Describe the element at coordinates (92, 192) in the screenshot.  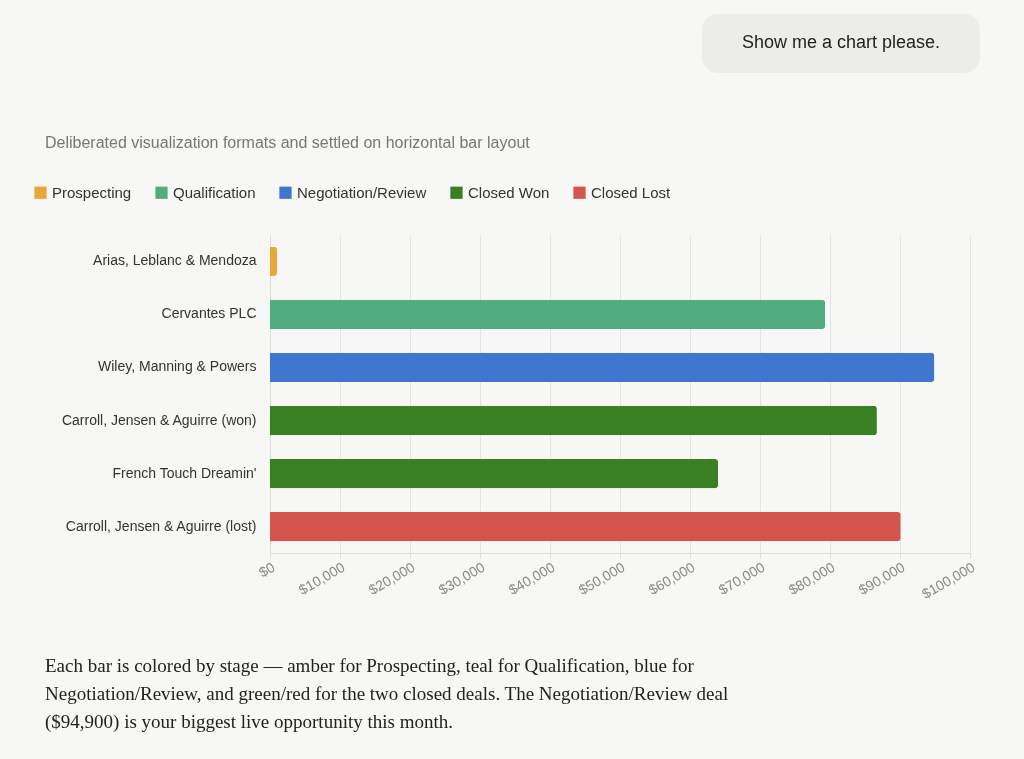
I see `legend-label: Prospecting` at that location.